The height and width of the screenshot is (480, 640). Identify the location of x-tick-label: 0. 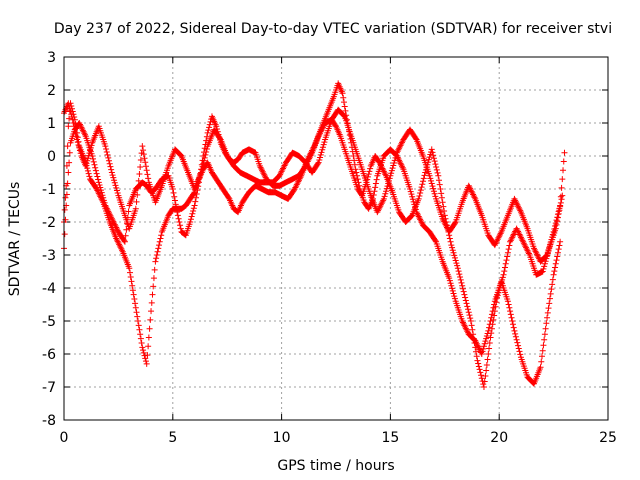
(64, 438).